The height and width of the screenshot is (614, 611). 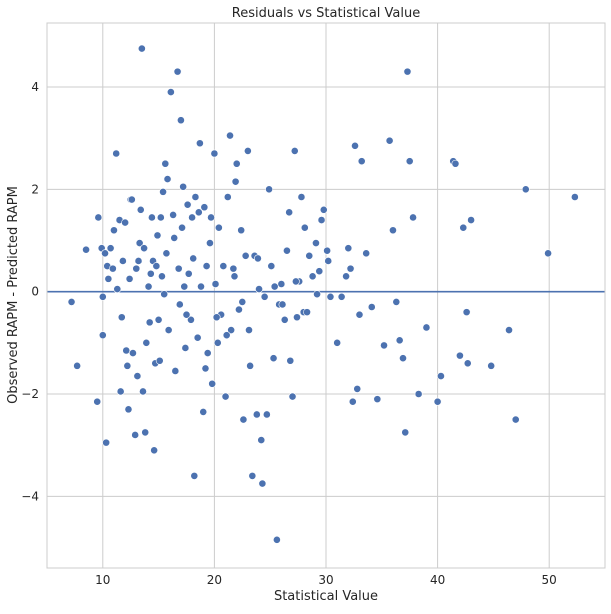 What do you see at coordinates (326, 13) in the screenshot?
I see `chart-title: Residuals vs Statistical Value` at bounding box center [326, 13].